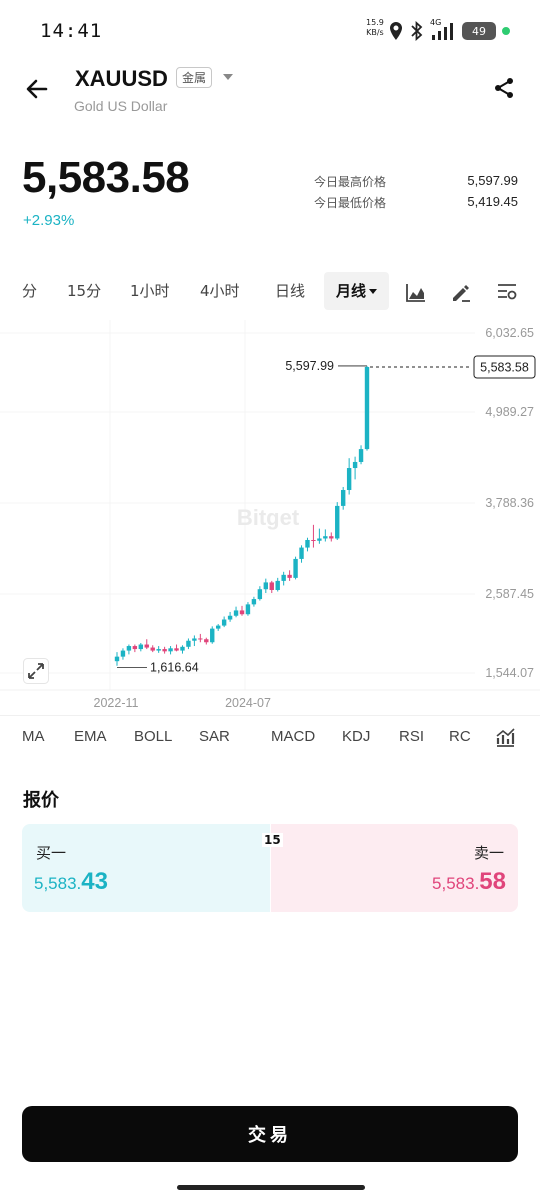  I want to click on indicator-rc: RC, so click(460, 736).